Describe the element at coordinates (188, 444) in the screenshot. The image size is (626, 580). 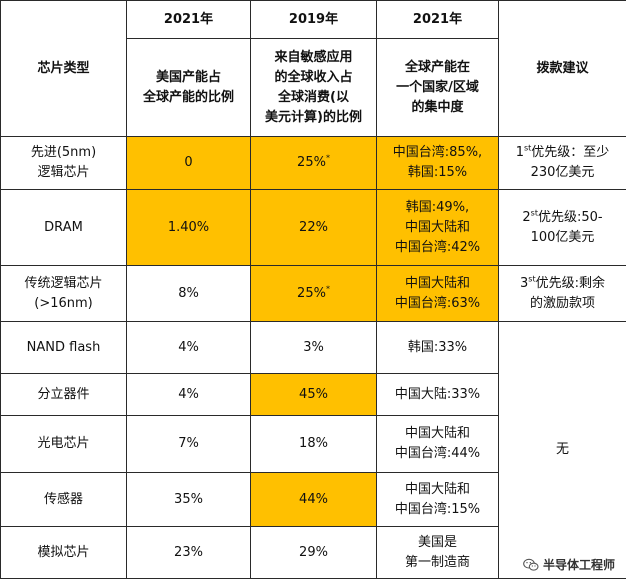
I see `us-share-cell: 7%` at that location.